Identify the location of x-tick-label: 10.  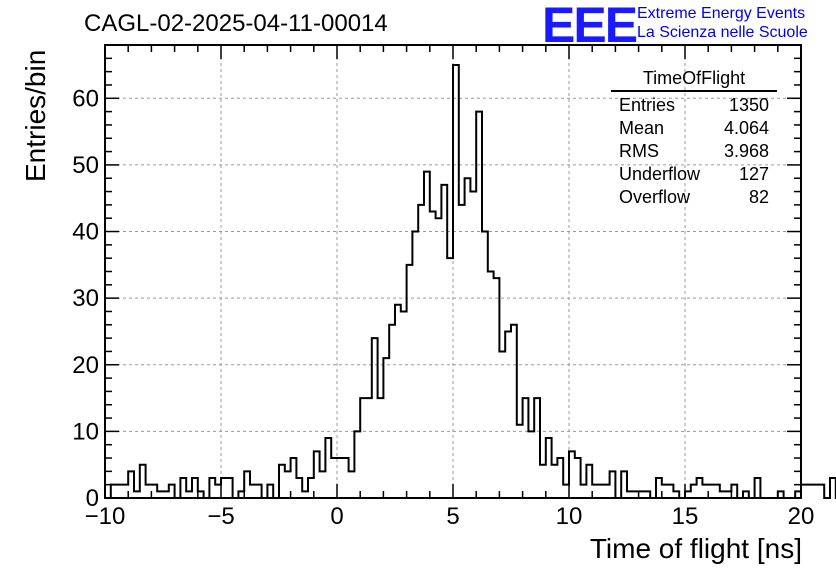
(569, 516).